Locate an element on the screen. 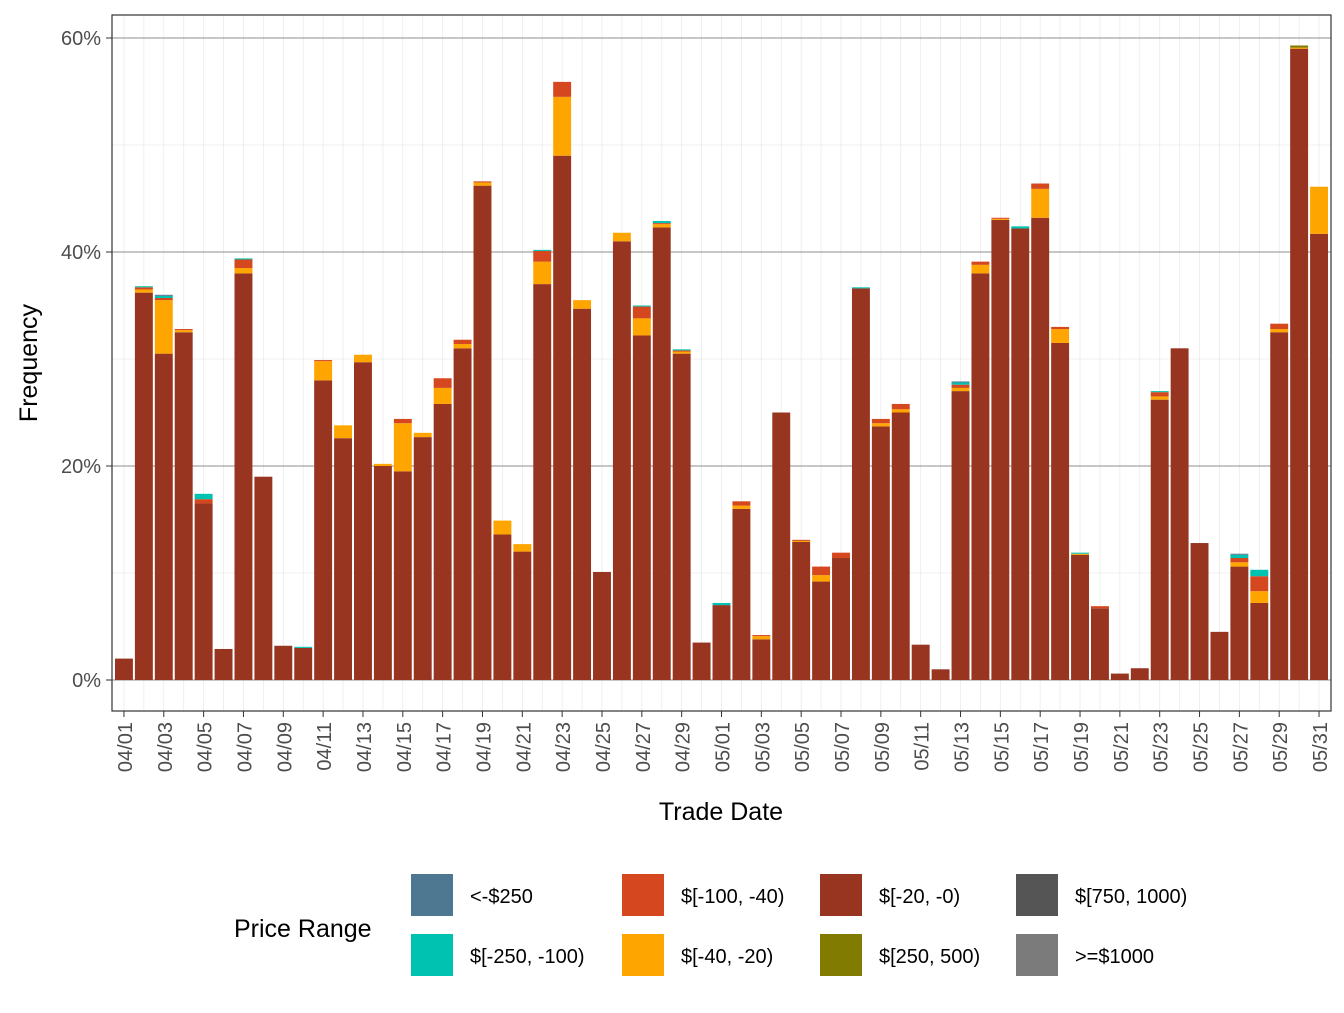 The height and width of the screenshot is (1013, 1344). y-tick-label: 20% is located at coordinates (81, 467).